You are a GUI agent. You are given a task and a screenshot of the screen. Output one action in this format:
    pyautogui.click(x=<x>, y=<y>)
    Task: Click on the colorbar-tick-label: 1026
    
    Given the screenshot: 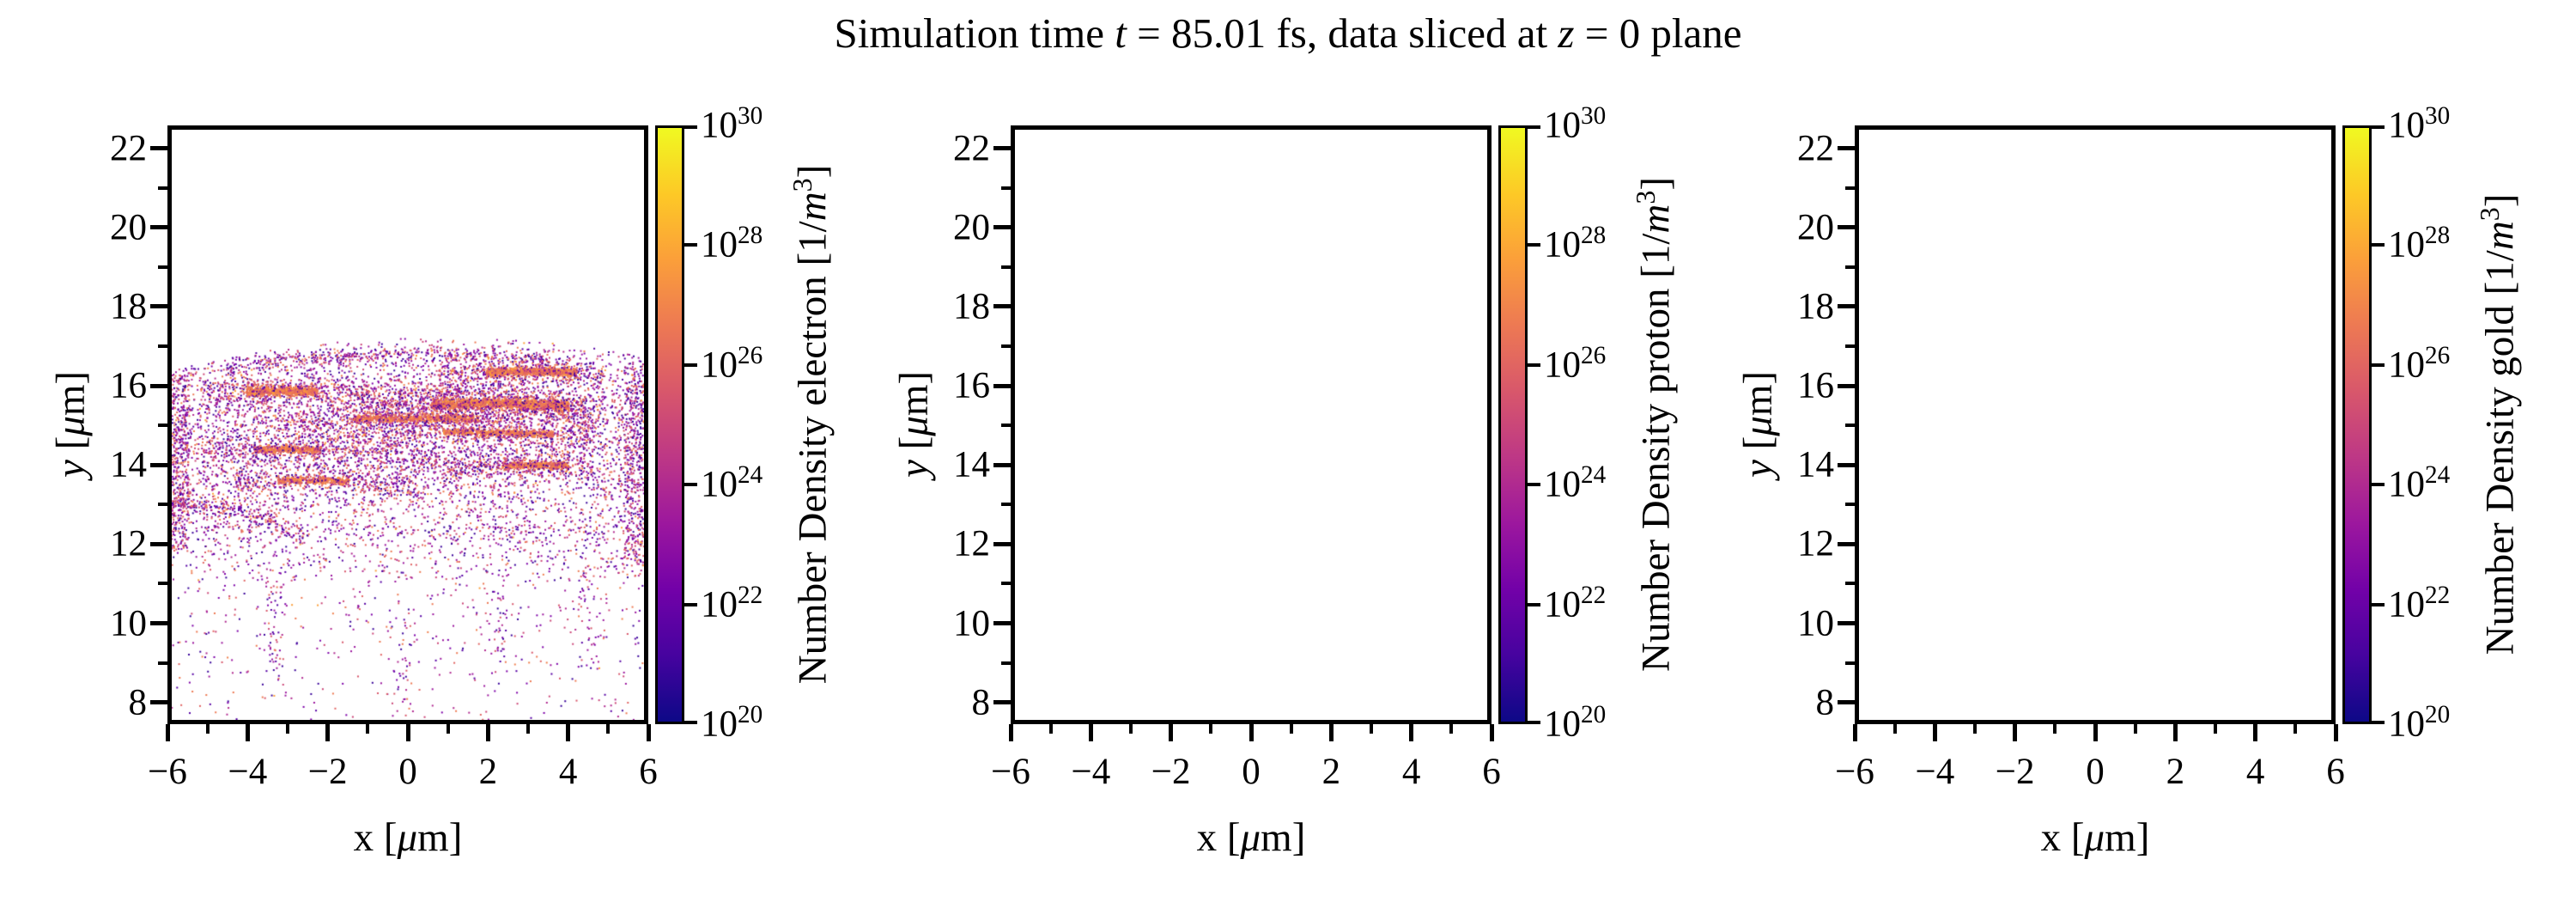 What is the action you would take?
    pyautogui.click(x=1576, y=363)
    